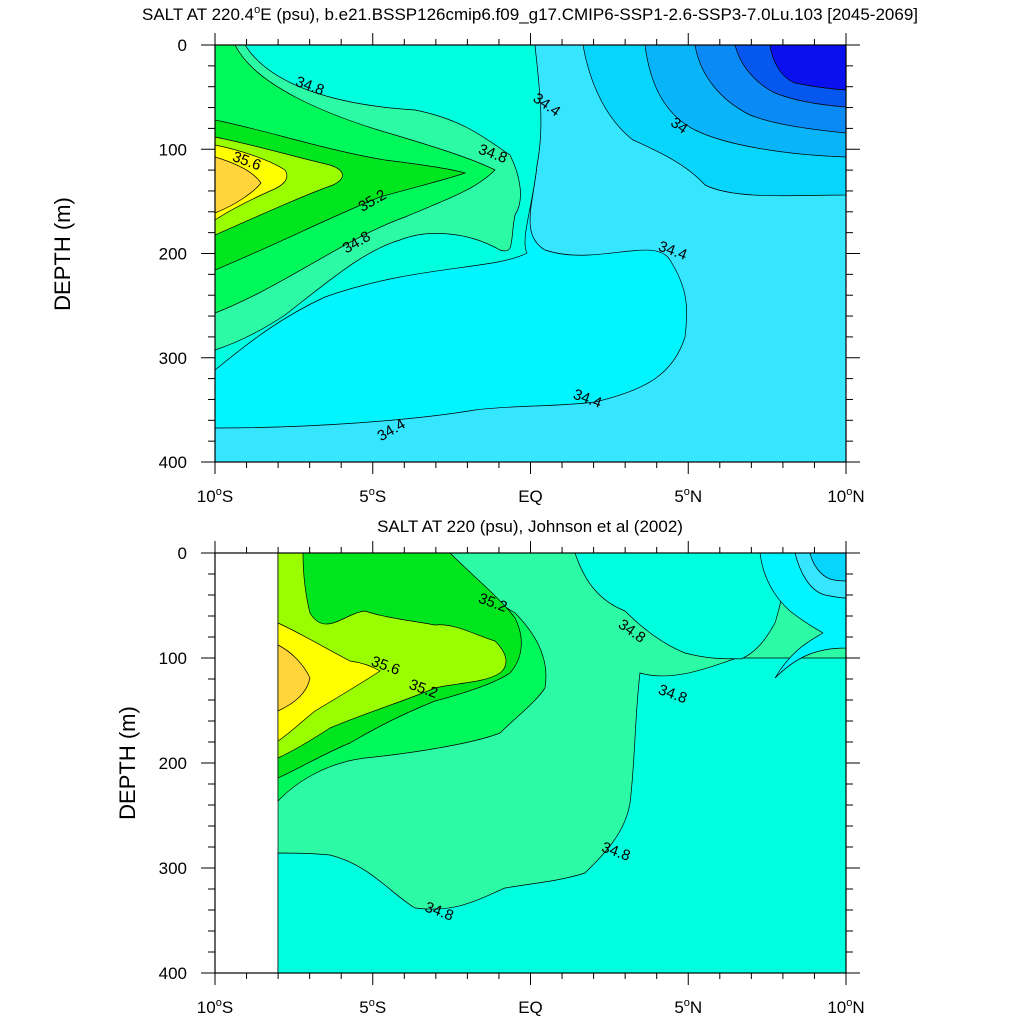 This screenshot has width=1024, height=1024. What do you see at coordinates (678, 125) in the screenshot?
I see `contour-label: 34` at bounding box center [678, 125].